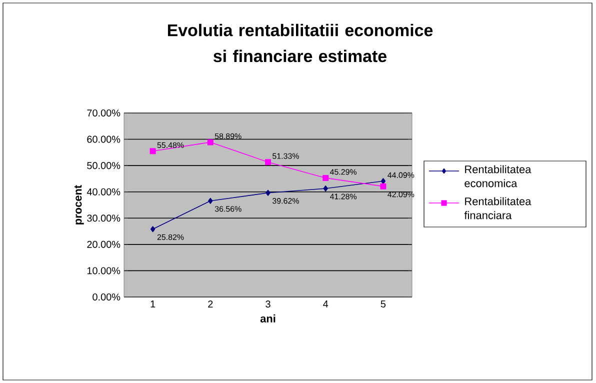 Image resolution: width=596 pixels, height=383 pixels. Describe the element at coordinates (103, 244) in the screenshot. I see `y-tick-label: 20.00%` at that location.